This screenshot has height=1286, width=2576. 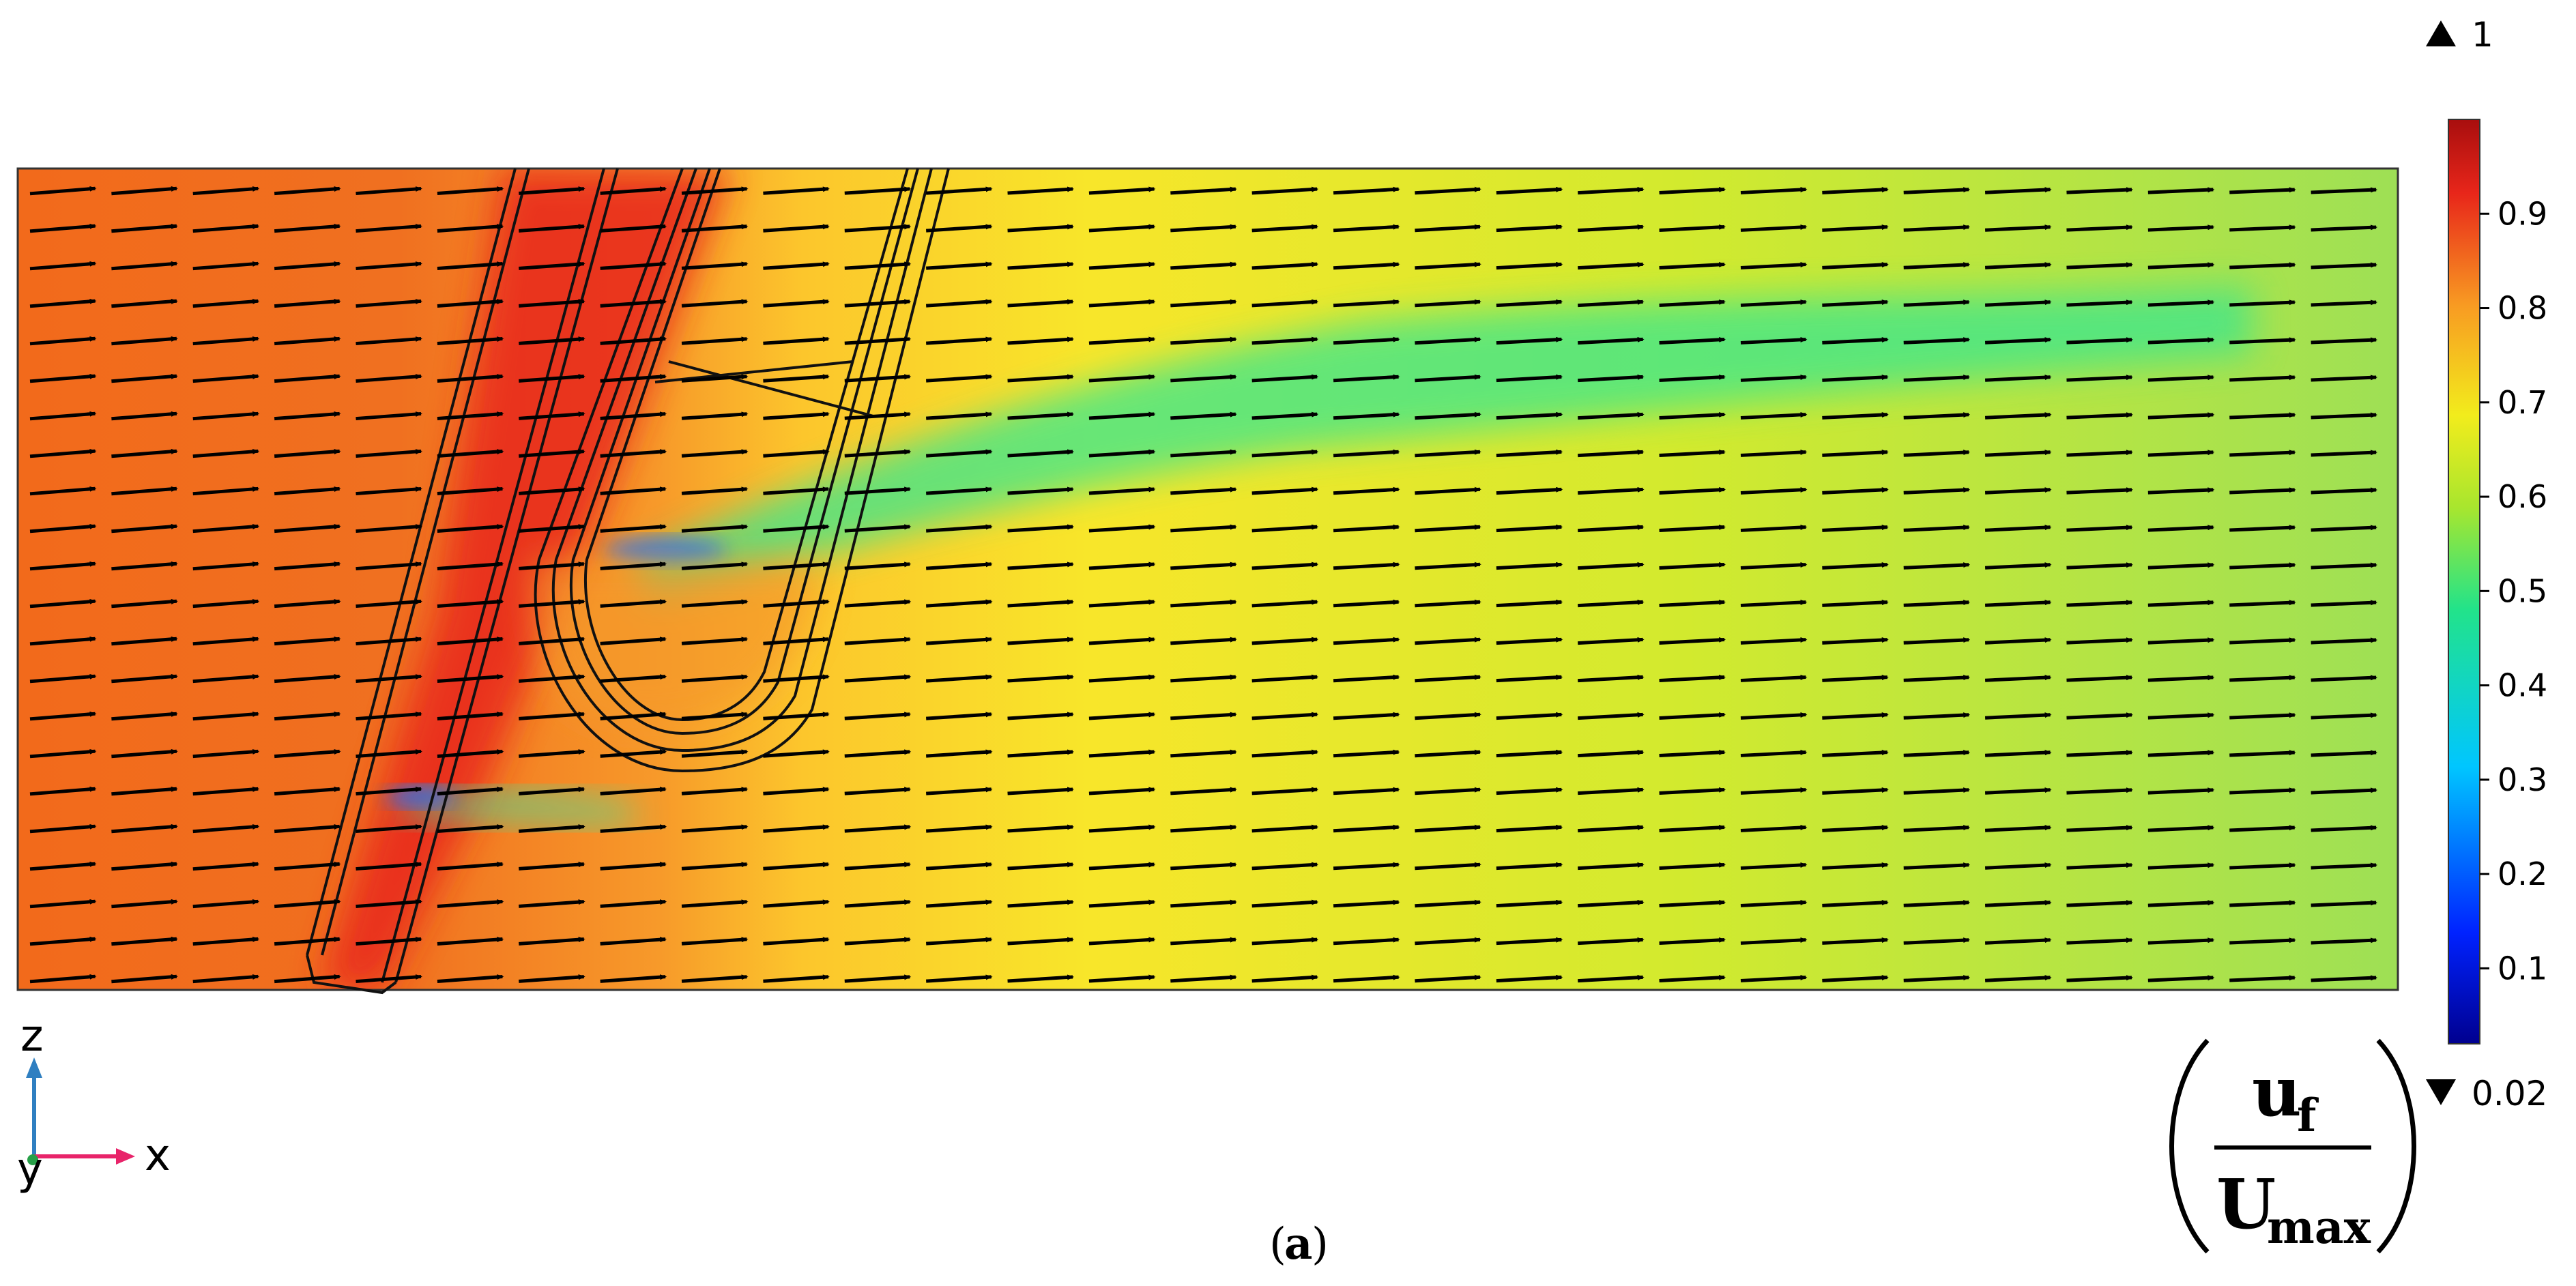 I want to click on inclined-pipe-left-wall-inner, so click(x=425, y=562).